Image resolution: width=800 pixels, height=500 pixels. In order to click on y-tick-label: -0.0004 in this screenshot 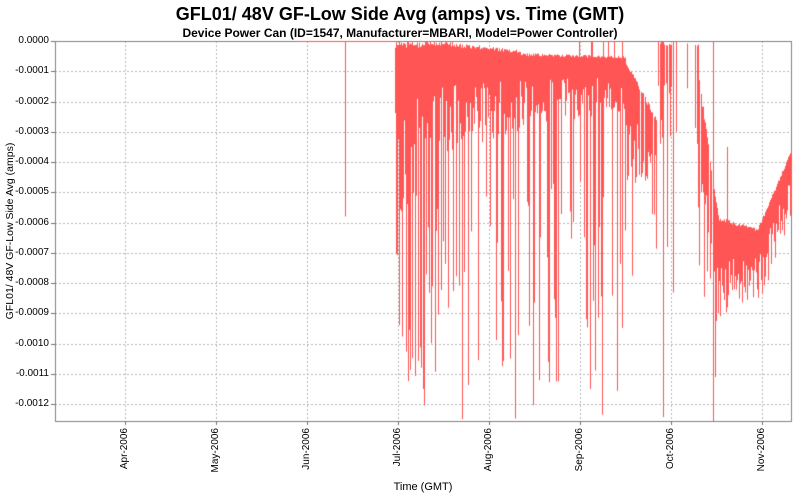, I will do `click(32, 162)`.